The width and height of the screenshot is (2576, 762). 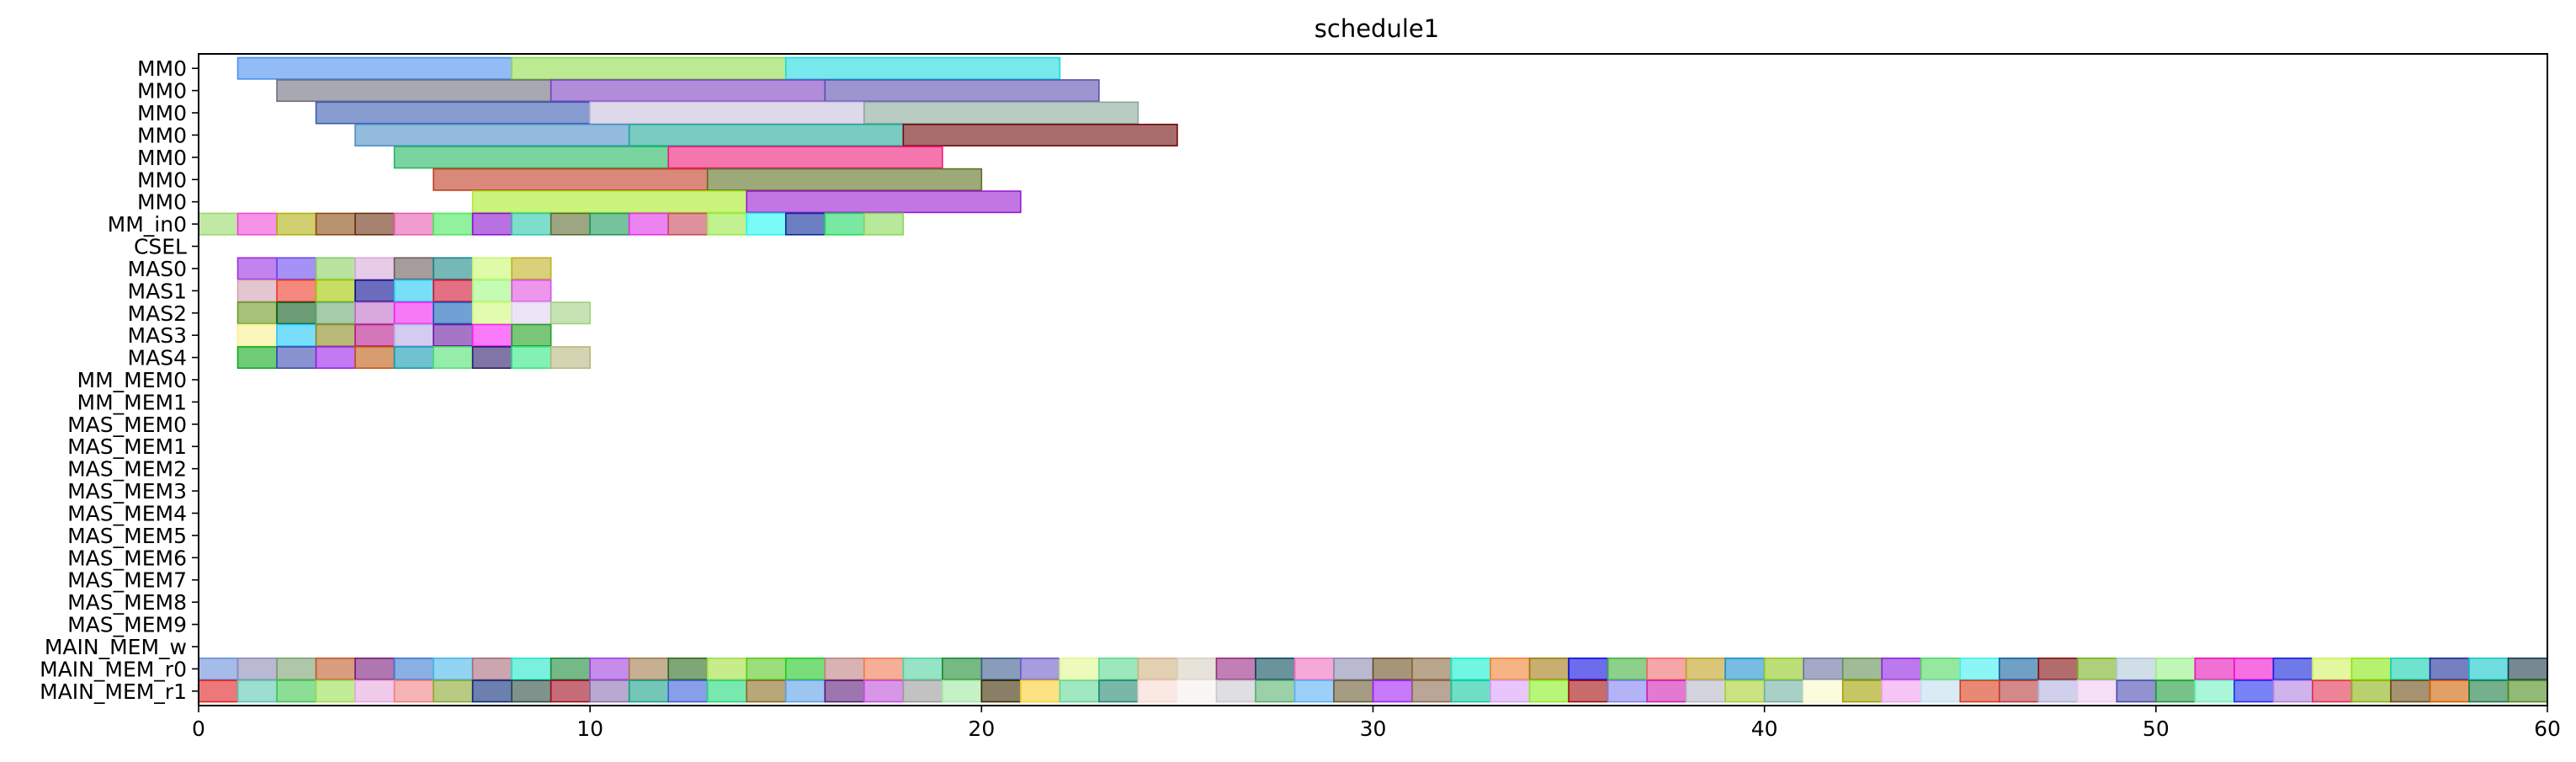 What do you see at coordinates (590, 729) in the screenshot?
I see `x-tick-label: 10` at bounding box center [590, 729].